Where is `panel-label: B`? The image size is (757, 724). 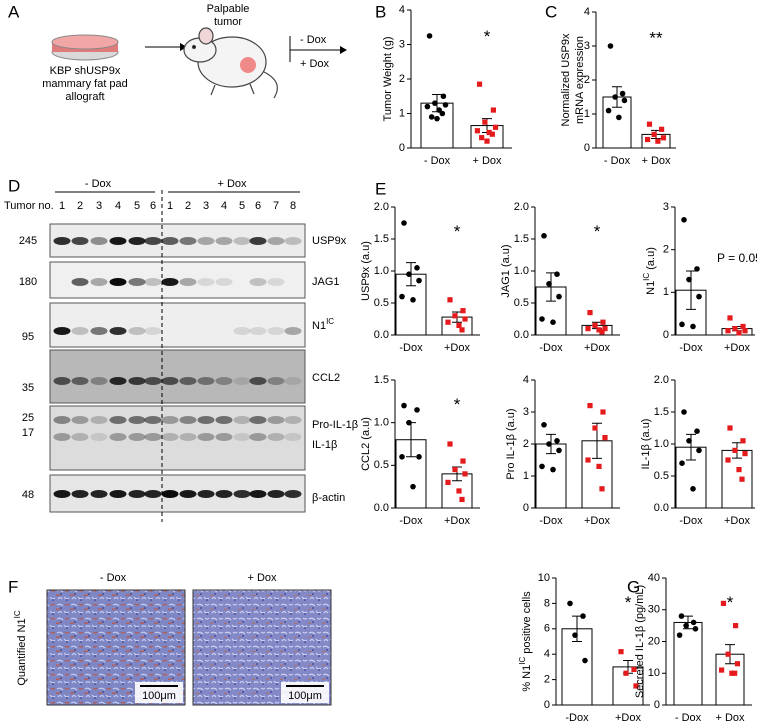
panel-label: B is located at coordinates (380, 11).